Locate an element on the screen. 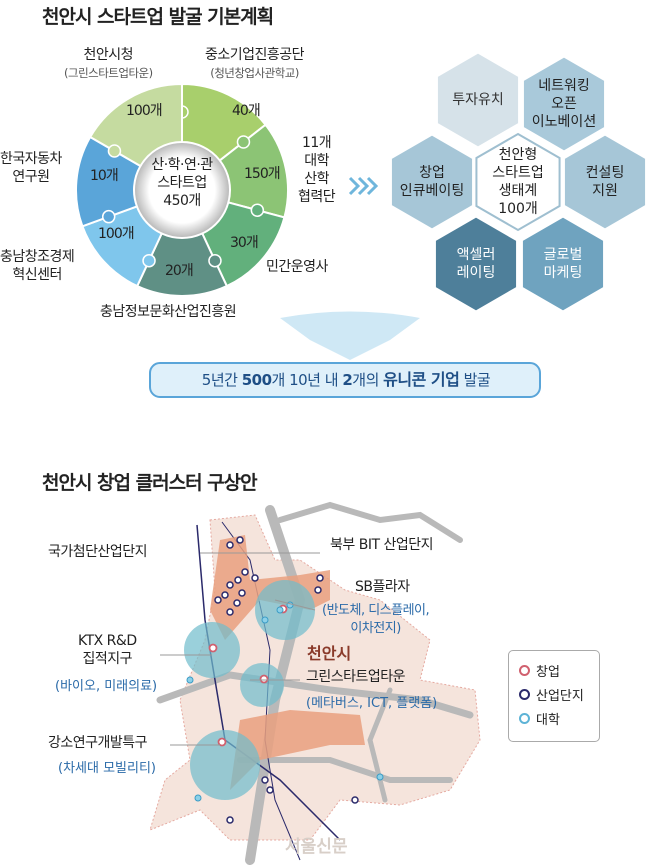  hexagon-label: 글로벌 마케팅 is located at coordinates (563, 264).